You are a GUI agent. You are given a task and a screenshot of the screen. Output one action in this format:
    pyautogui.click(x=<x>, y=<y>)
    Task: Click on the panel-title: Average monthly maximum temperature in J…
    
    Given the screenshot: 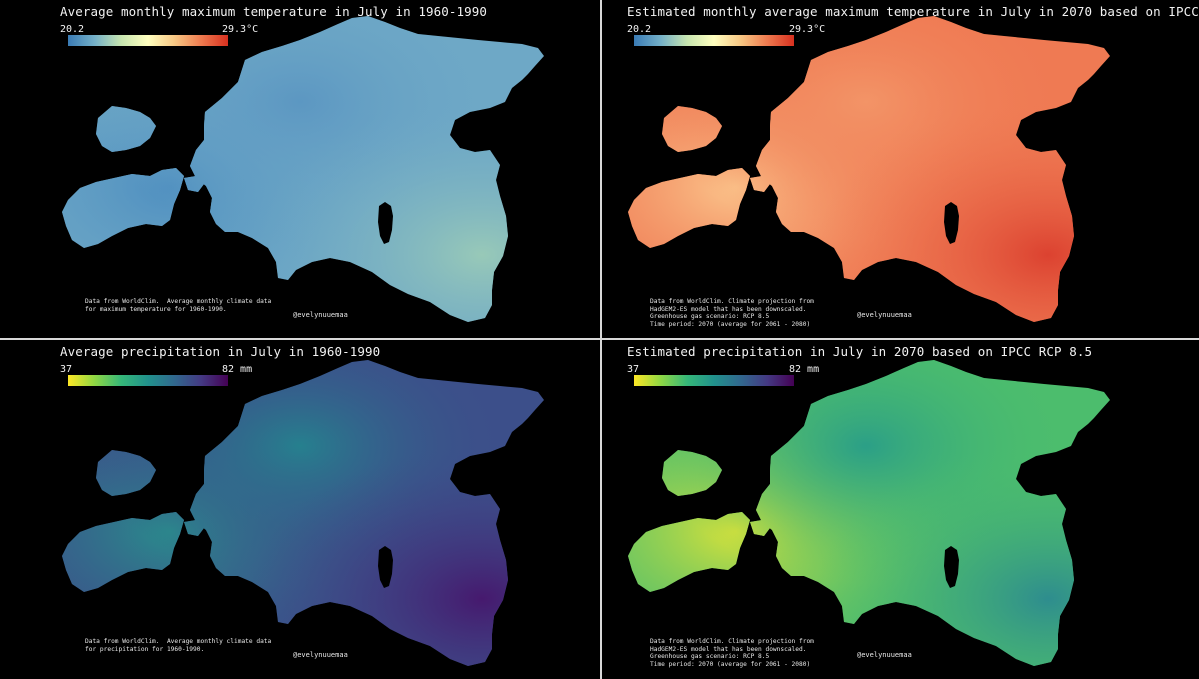 What is the action you would take?
    pyautogui.click(x=274, y=11)
    